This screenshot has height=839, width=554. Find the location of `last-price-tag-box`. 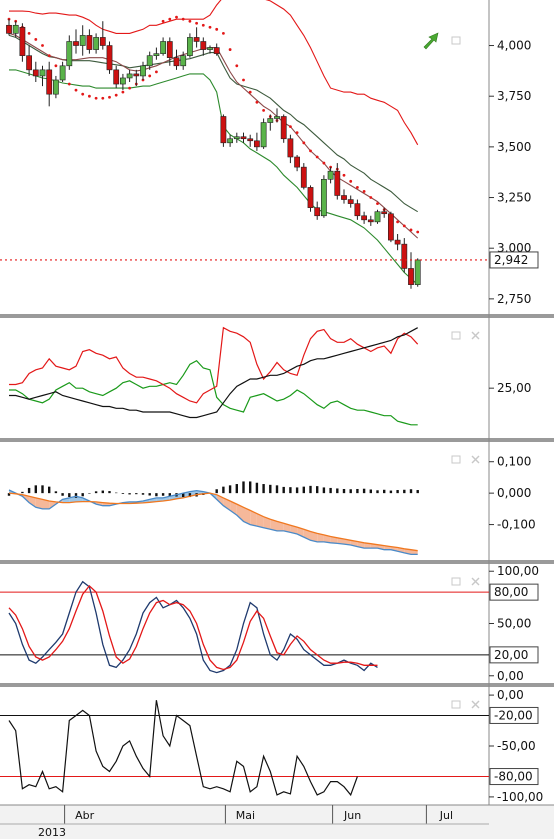

last-price-tag-box is located at coordinates (514, 260).